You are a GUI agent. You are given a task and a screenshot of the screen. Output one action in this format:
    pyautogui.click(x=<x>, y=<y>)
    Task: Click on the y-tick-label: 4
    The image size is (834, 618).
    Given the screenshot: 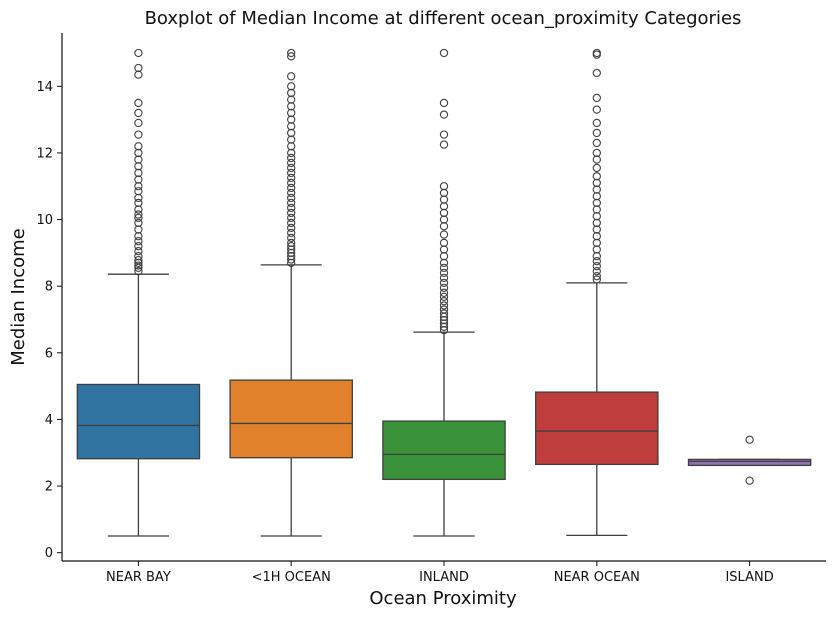 What is the action you would take?
    pyautogui.click(x=49, y=420)
    